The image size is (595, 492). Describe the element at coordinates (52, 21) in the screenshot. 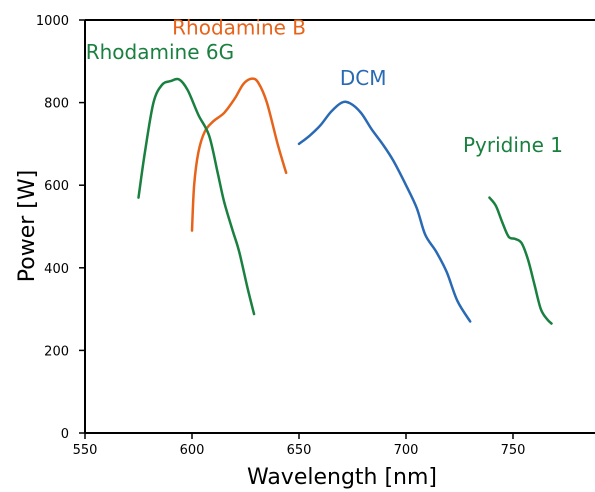

I see `y-tick-label: 1000` at that location.